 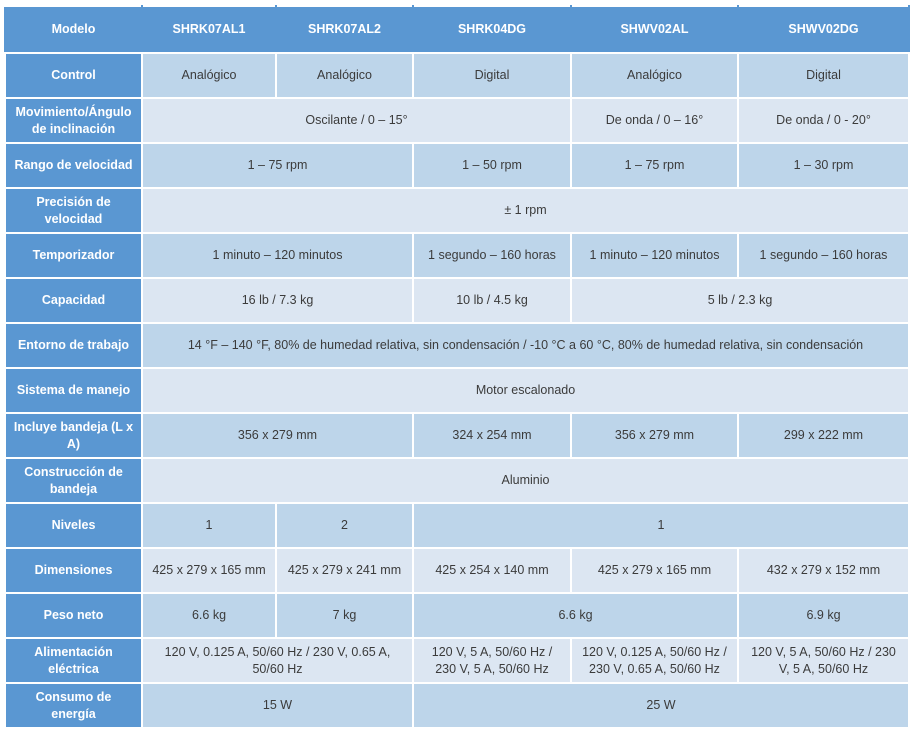 I want to click on row-header-label: Incluye bandeja (L x A), so click(x=73, y=435).